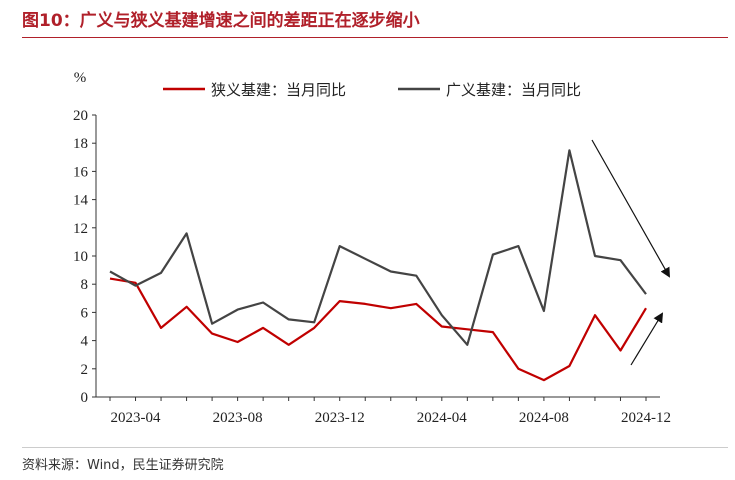 This screenshot has width=735, height=480. Describe the element at coordinates (80, 257) in the screenshot. I see `y-tick-label: 10` at that location.